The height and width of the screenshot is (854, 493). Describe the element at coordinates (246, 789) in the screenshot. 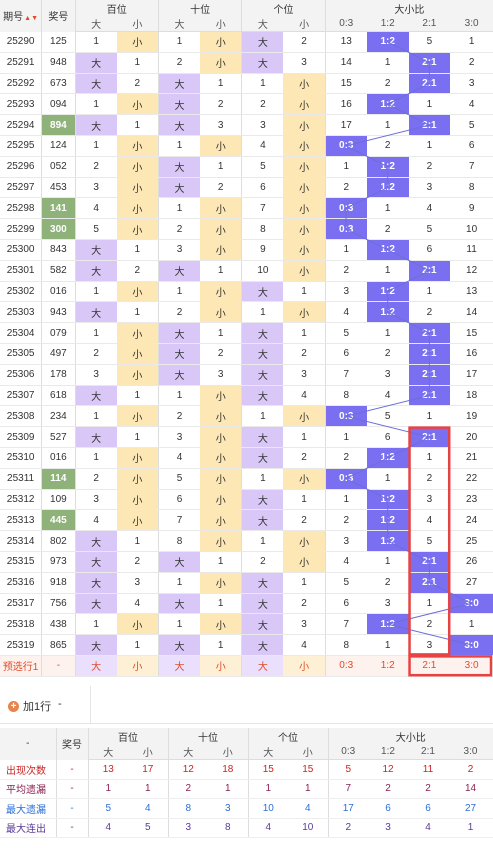

I see `stats-row: 平均遗漏 -1 1 2 1 1 1 7 2 2 14` at that location.